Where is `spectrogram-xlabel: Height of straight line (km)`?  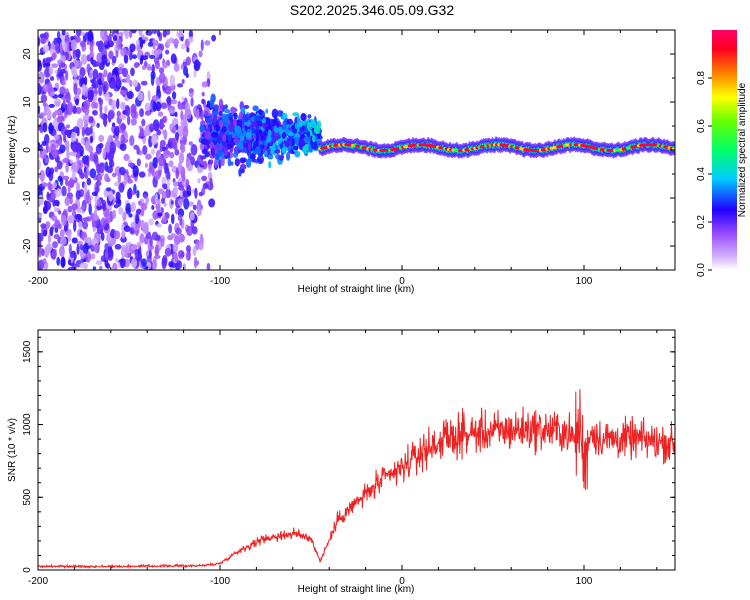 spectrogram-xlabel: Height of straight line (km) is located at coordinates (356, 289).